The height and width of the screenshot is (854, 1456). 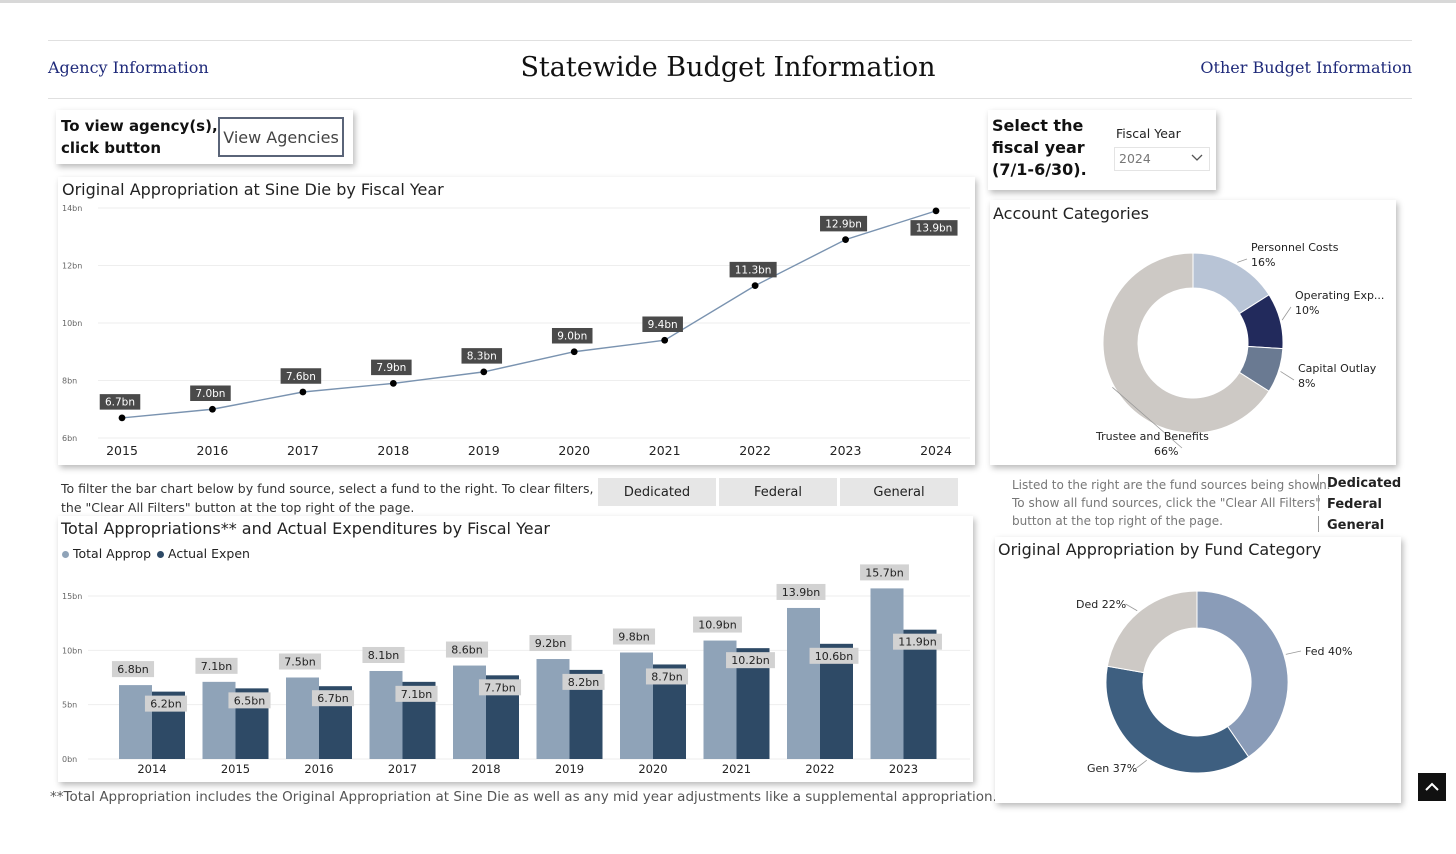 What do you see at coordinates (120, 403) in the screenshot?
I see `data-label-text: 6.7bn` at bounding box center [120, 403].